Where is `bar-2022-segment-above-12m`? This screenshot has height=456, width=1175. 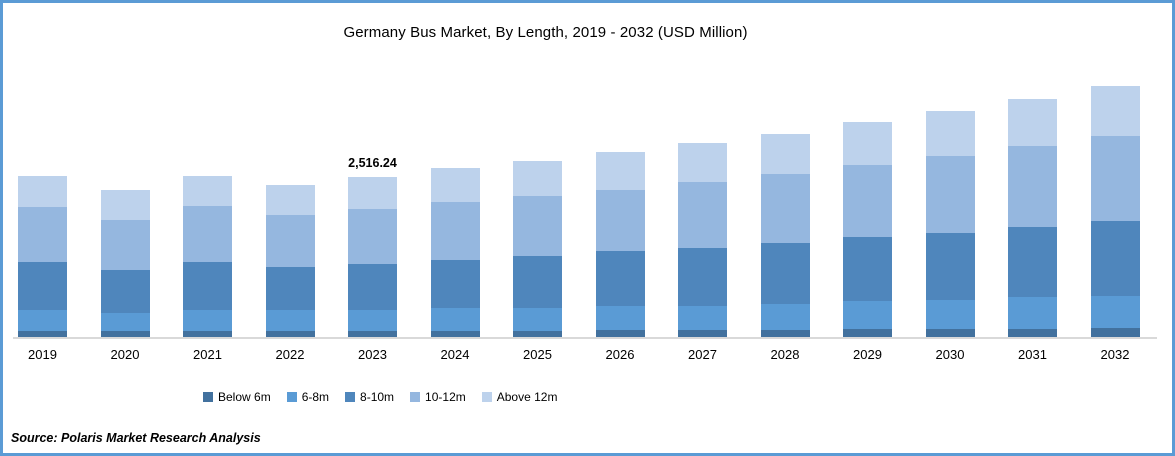
bar-2022-segment-above-12m is located at coordinates (290, 199).